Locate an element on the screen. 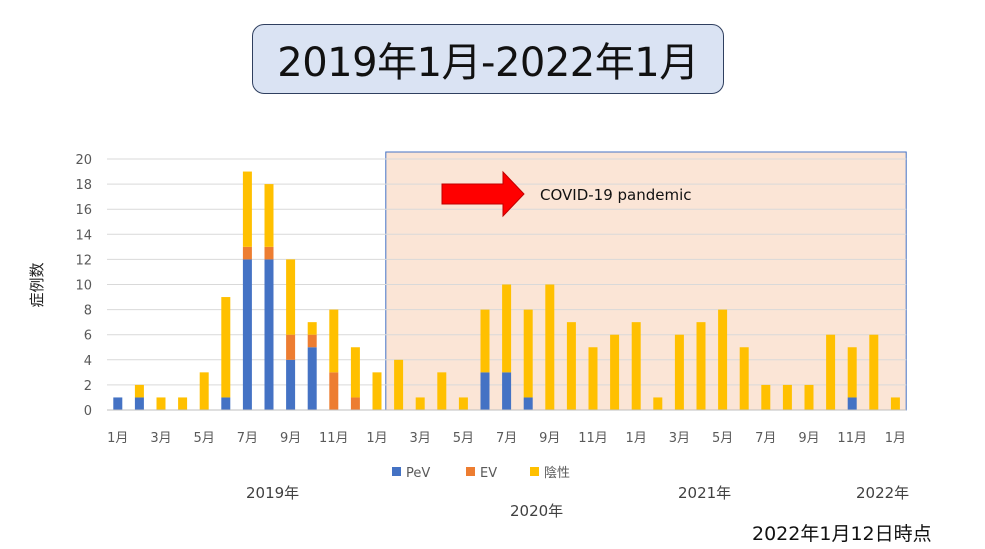  year-label-2021: 2021年 is located at coordinates (705, 493).